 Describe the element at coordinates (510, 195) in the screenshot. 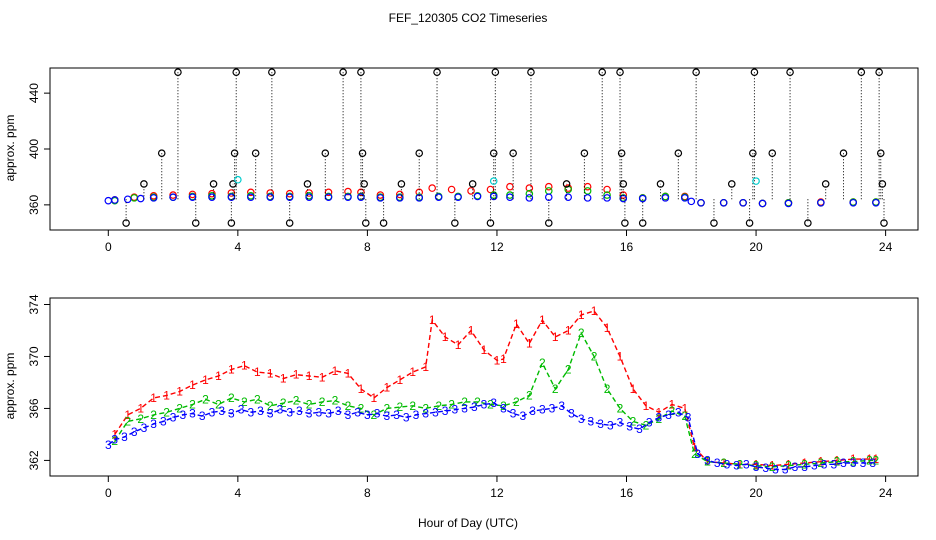

I see `top-point-green` at that location.